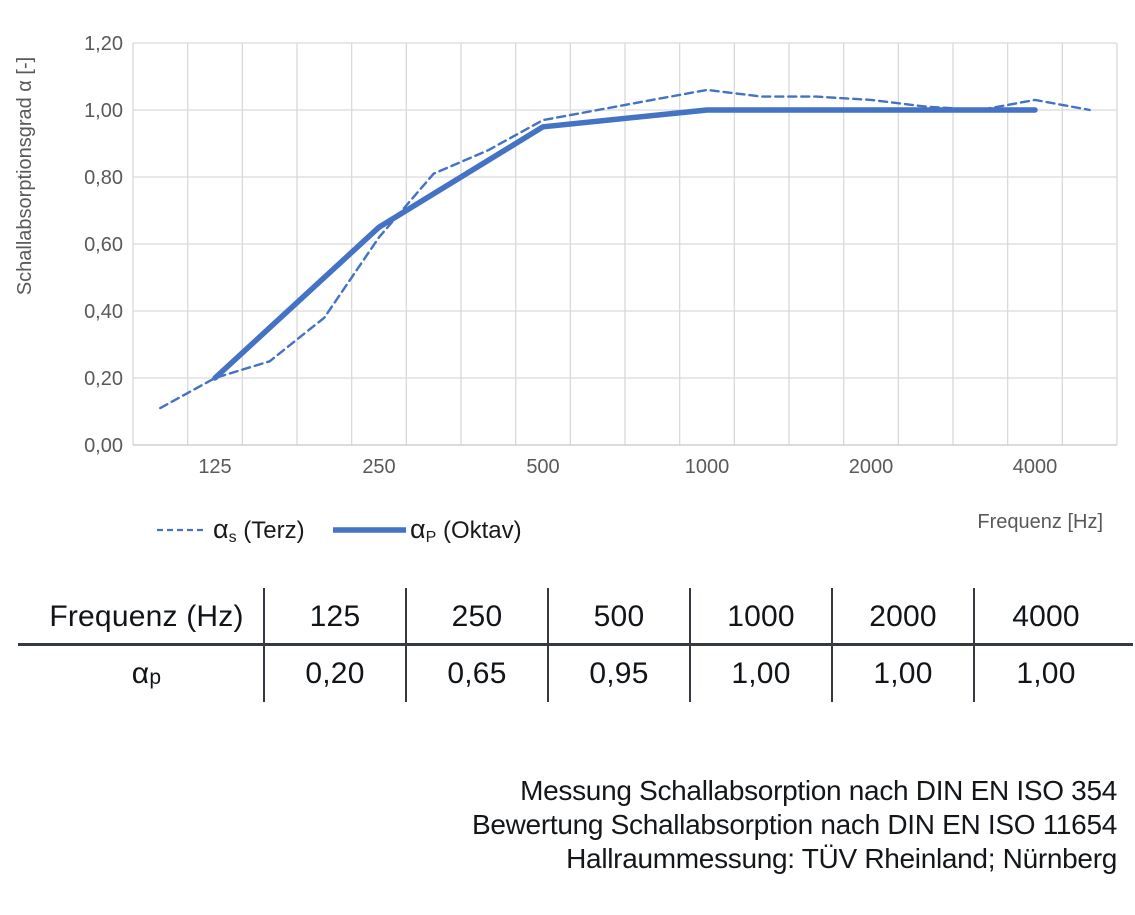 Image resolution: width=1135 pixels, height=915 pixels. I want to click on x-tick-label: 4000, so click(1035, 467).